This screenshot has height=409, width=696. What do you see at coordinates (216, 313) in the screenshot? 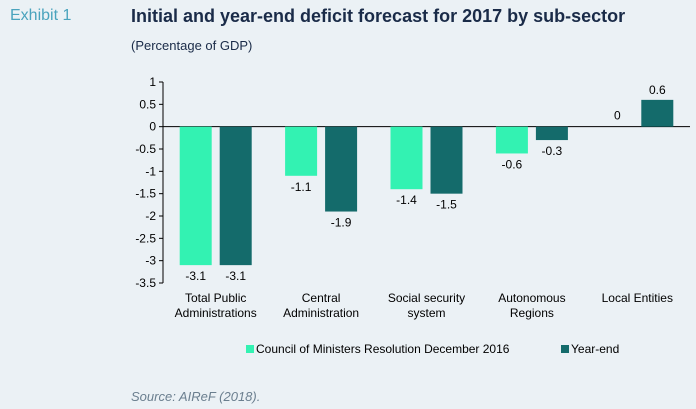
I see `category-label: Administrations` at bounding box center [216, 313].